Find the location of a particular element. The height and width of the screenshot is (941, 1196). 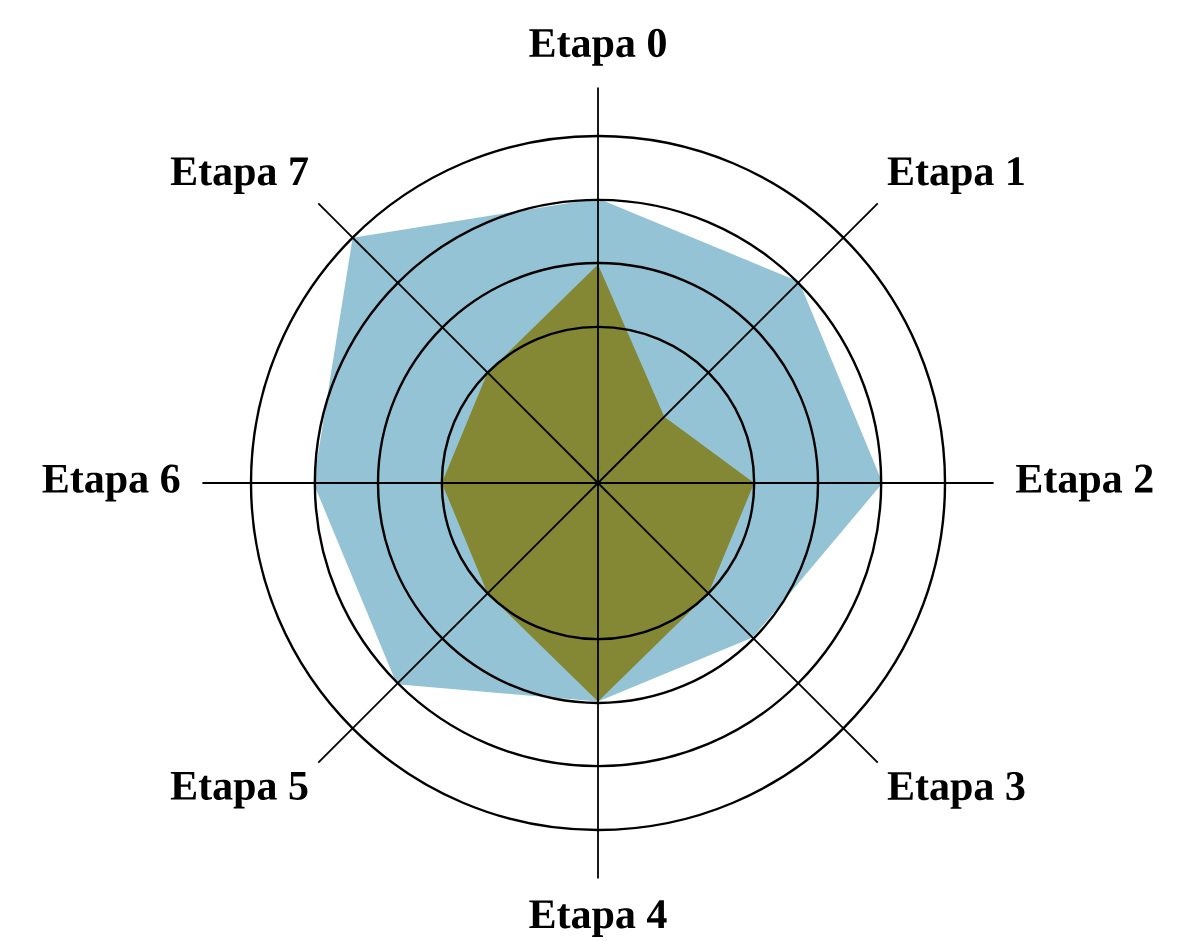

spoke-label: Etapa 6 is located at coordinates (111, 483).